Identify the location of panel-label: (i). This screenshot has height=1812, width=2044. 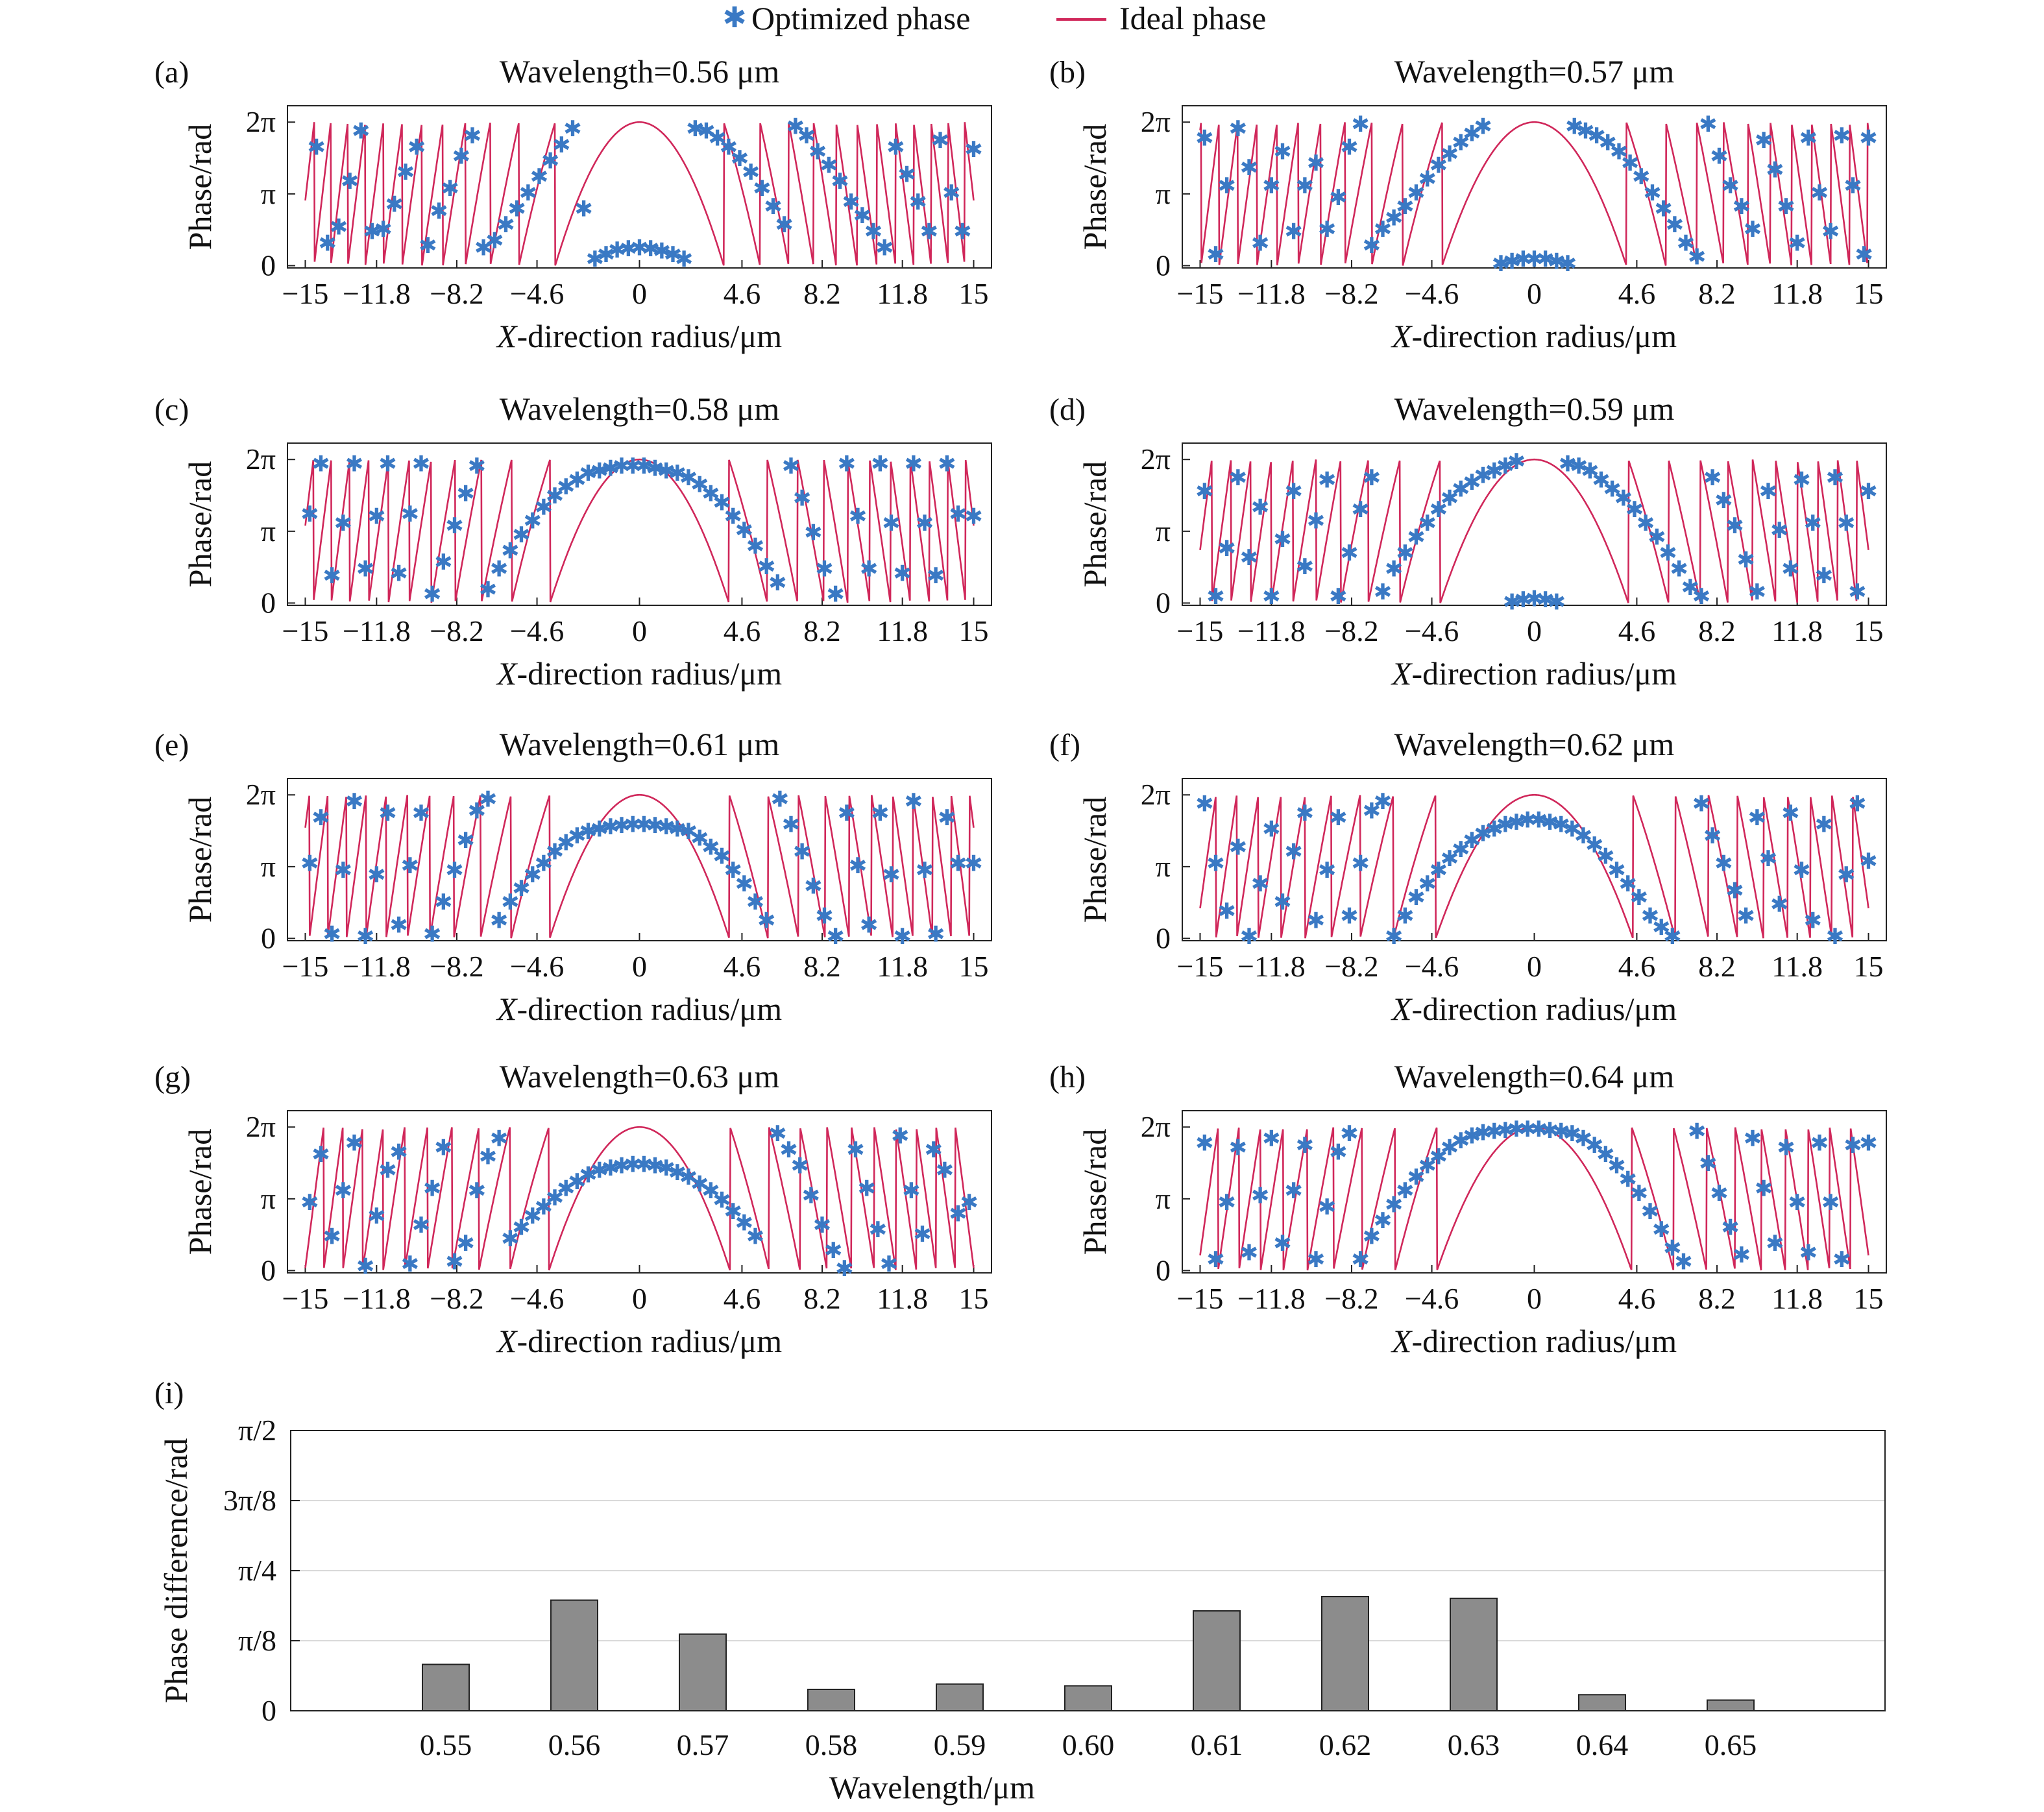
(169, 1393).